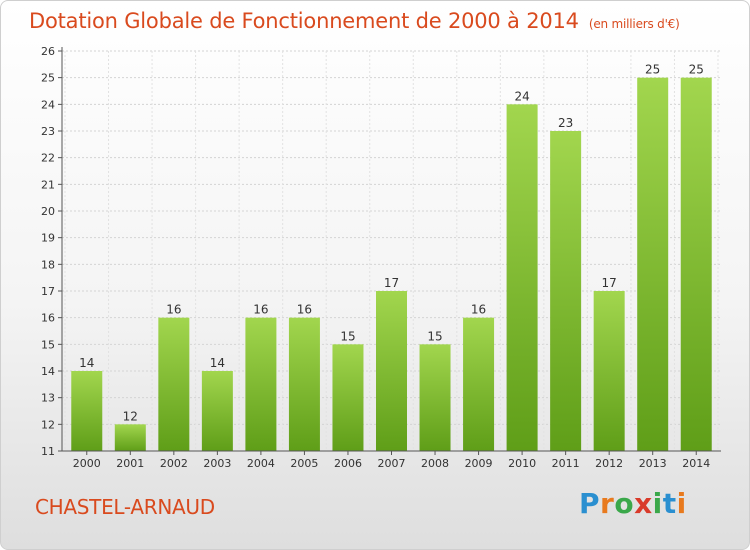  I want to click on x-tick-label-2002: 2002, so click(174, 463).